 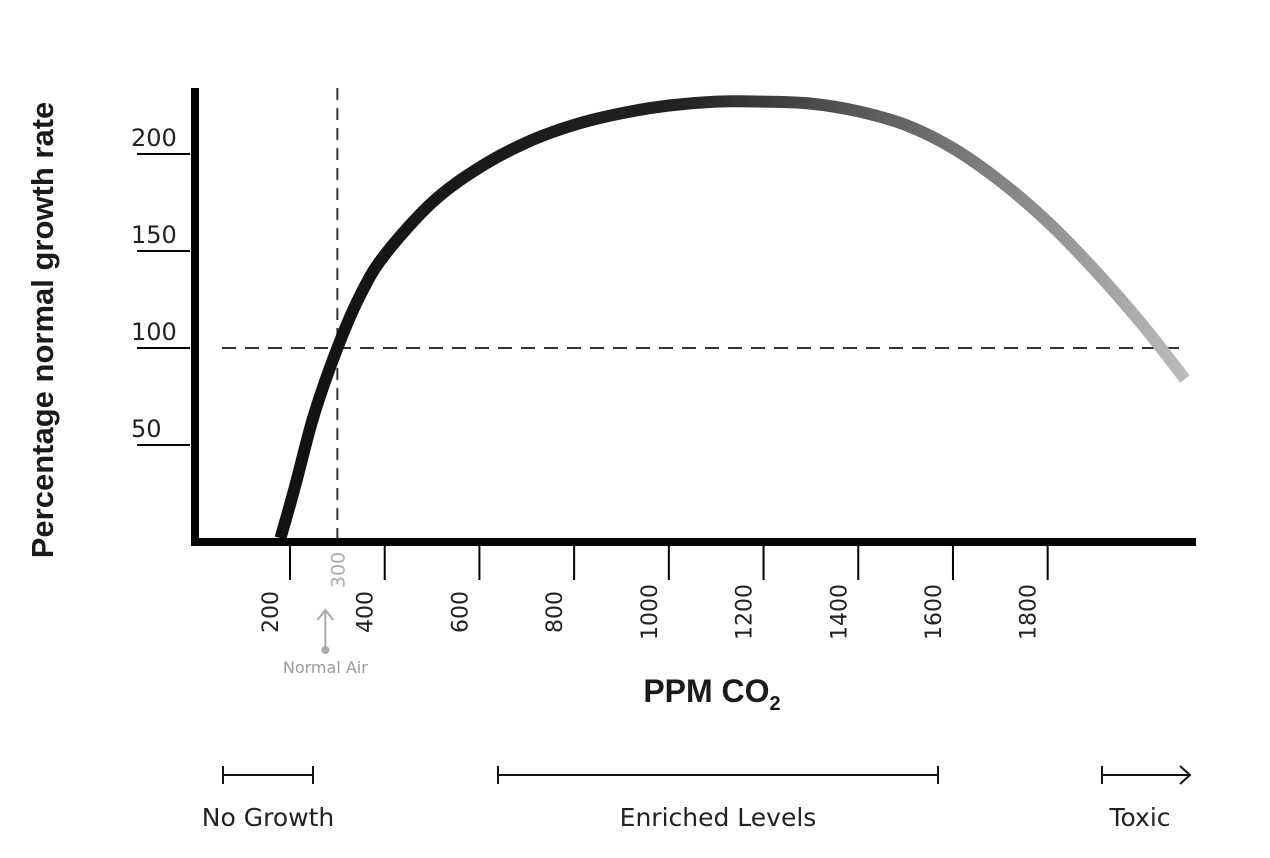 I want to click on x-tick-label: 1000, so click(x=650, y=612).